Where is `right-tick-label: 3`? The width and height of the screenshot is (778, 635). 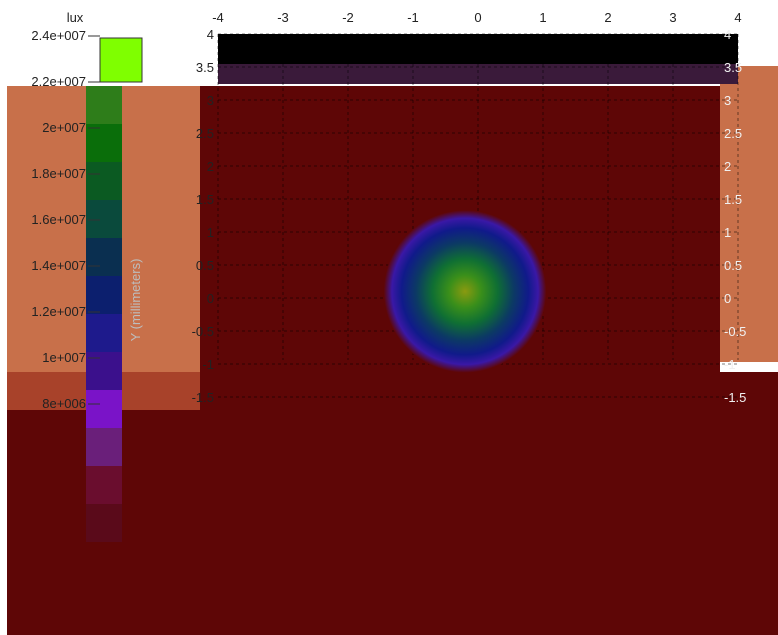
right-tick-label: 3 is located at coordinates (727, 100).